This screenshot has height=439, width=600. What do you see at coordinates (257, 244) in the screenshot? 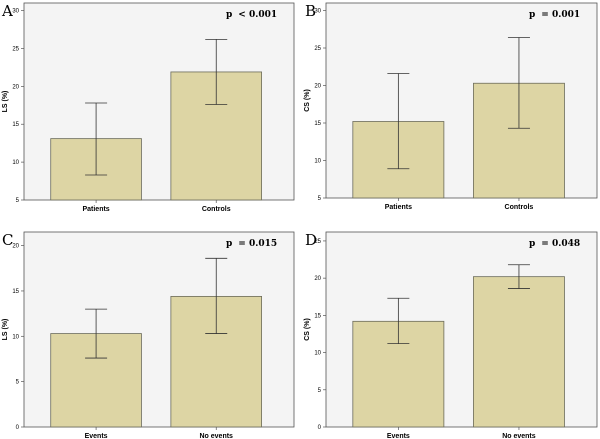
I see `p-value: = 0.015` at bounding box center [257, 244].